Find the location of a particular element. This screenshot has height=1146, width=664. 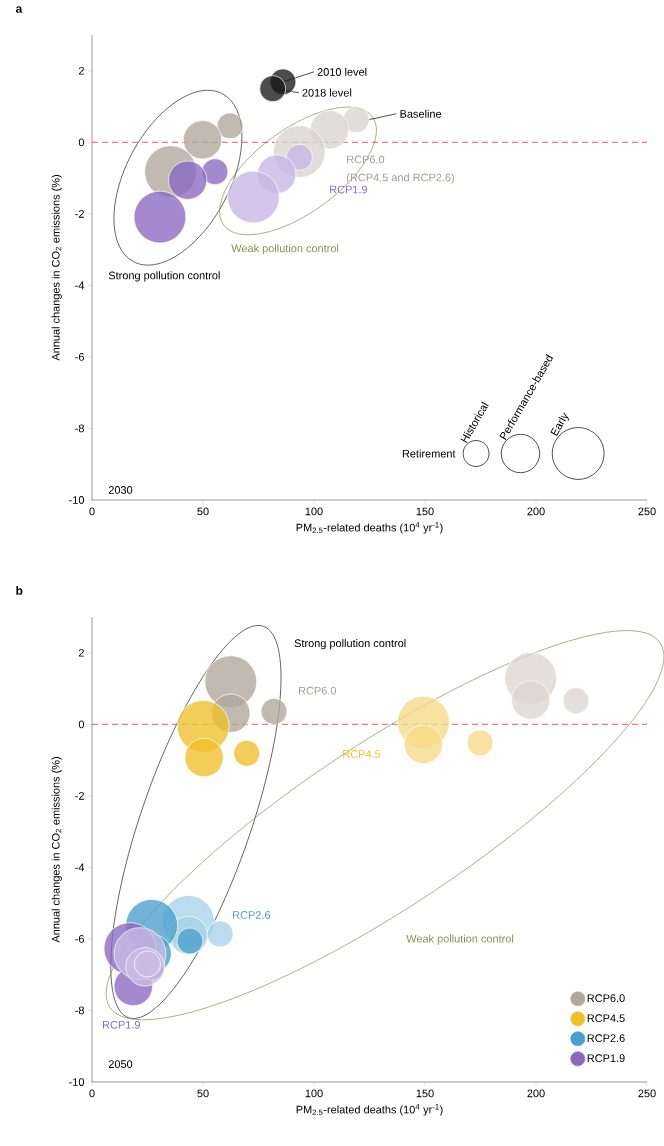

chart-title: a is located at coordinates (19, 9).